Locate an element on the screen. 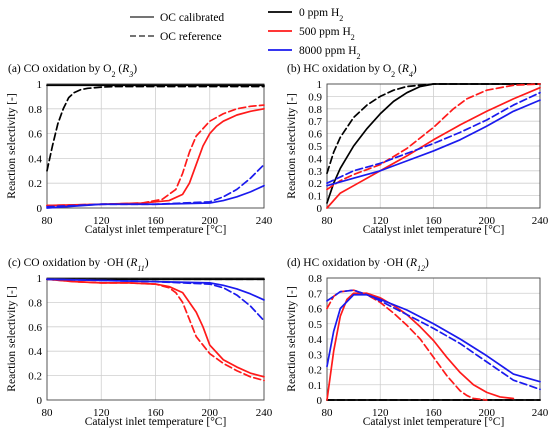  y-tick-label: 0.5 is located at coordinates (315, 147).